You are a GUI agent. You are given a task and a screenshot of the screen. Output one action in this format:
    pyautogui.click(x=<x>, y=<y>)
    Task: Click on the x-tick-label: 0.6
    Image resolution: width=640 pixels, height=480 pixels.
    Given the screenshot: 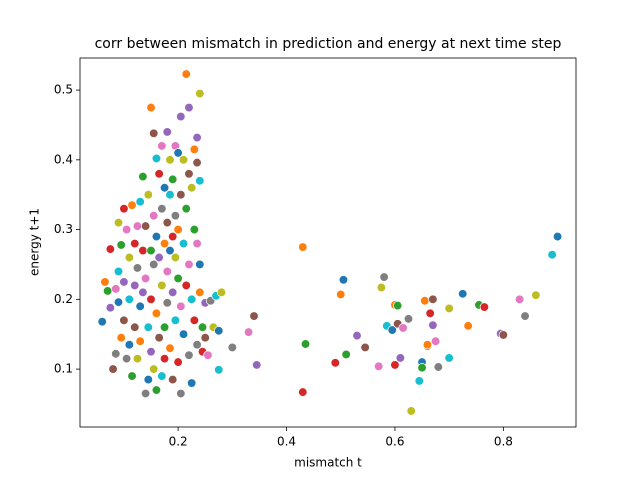 What is the action you would take?
    pyautogui.click(x=394, y=442)
    